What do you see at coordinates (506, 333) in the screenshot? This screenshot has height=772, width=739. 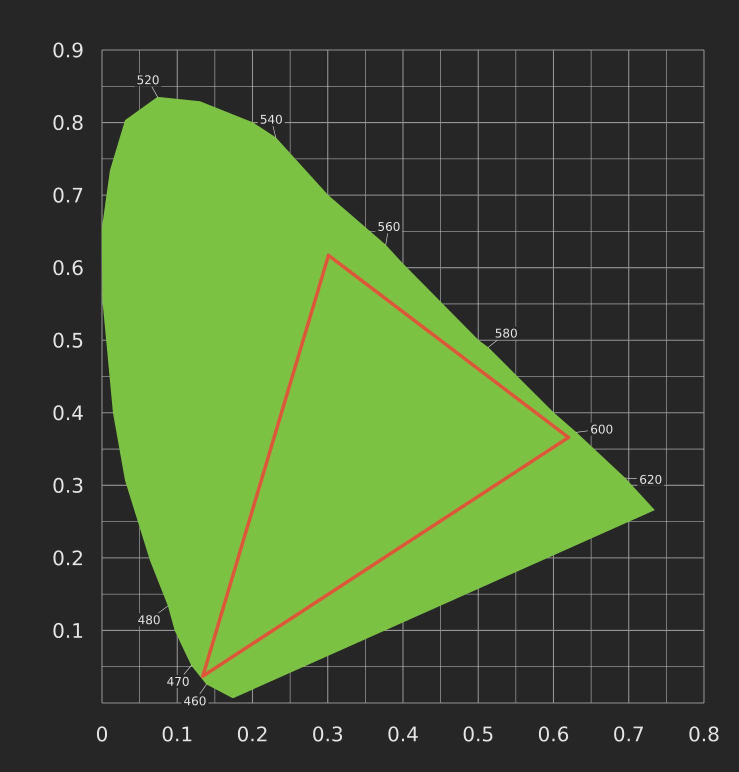 I see `annotation: 580` at bounding box center [506, 333].